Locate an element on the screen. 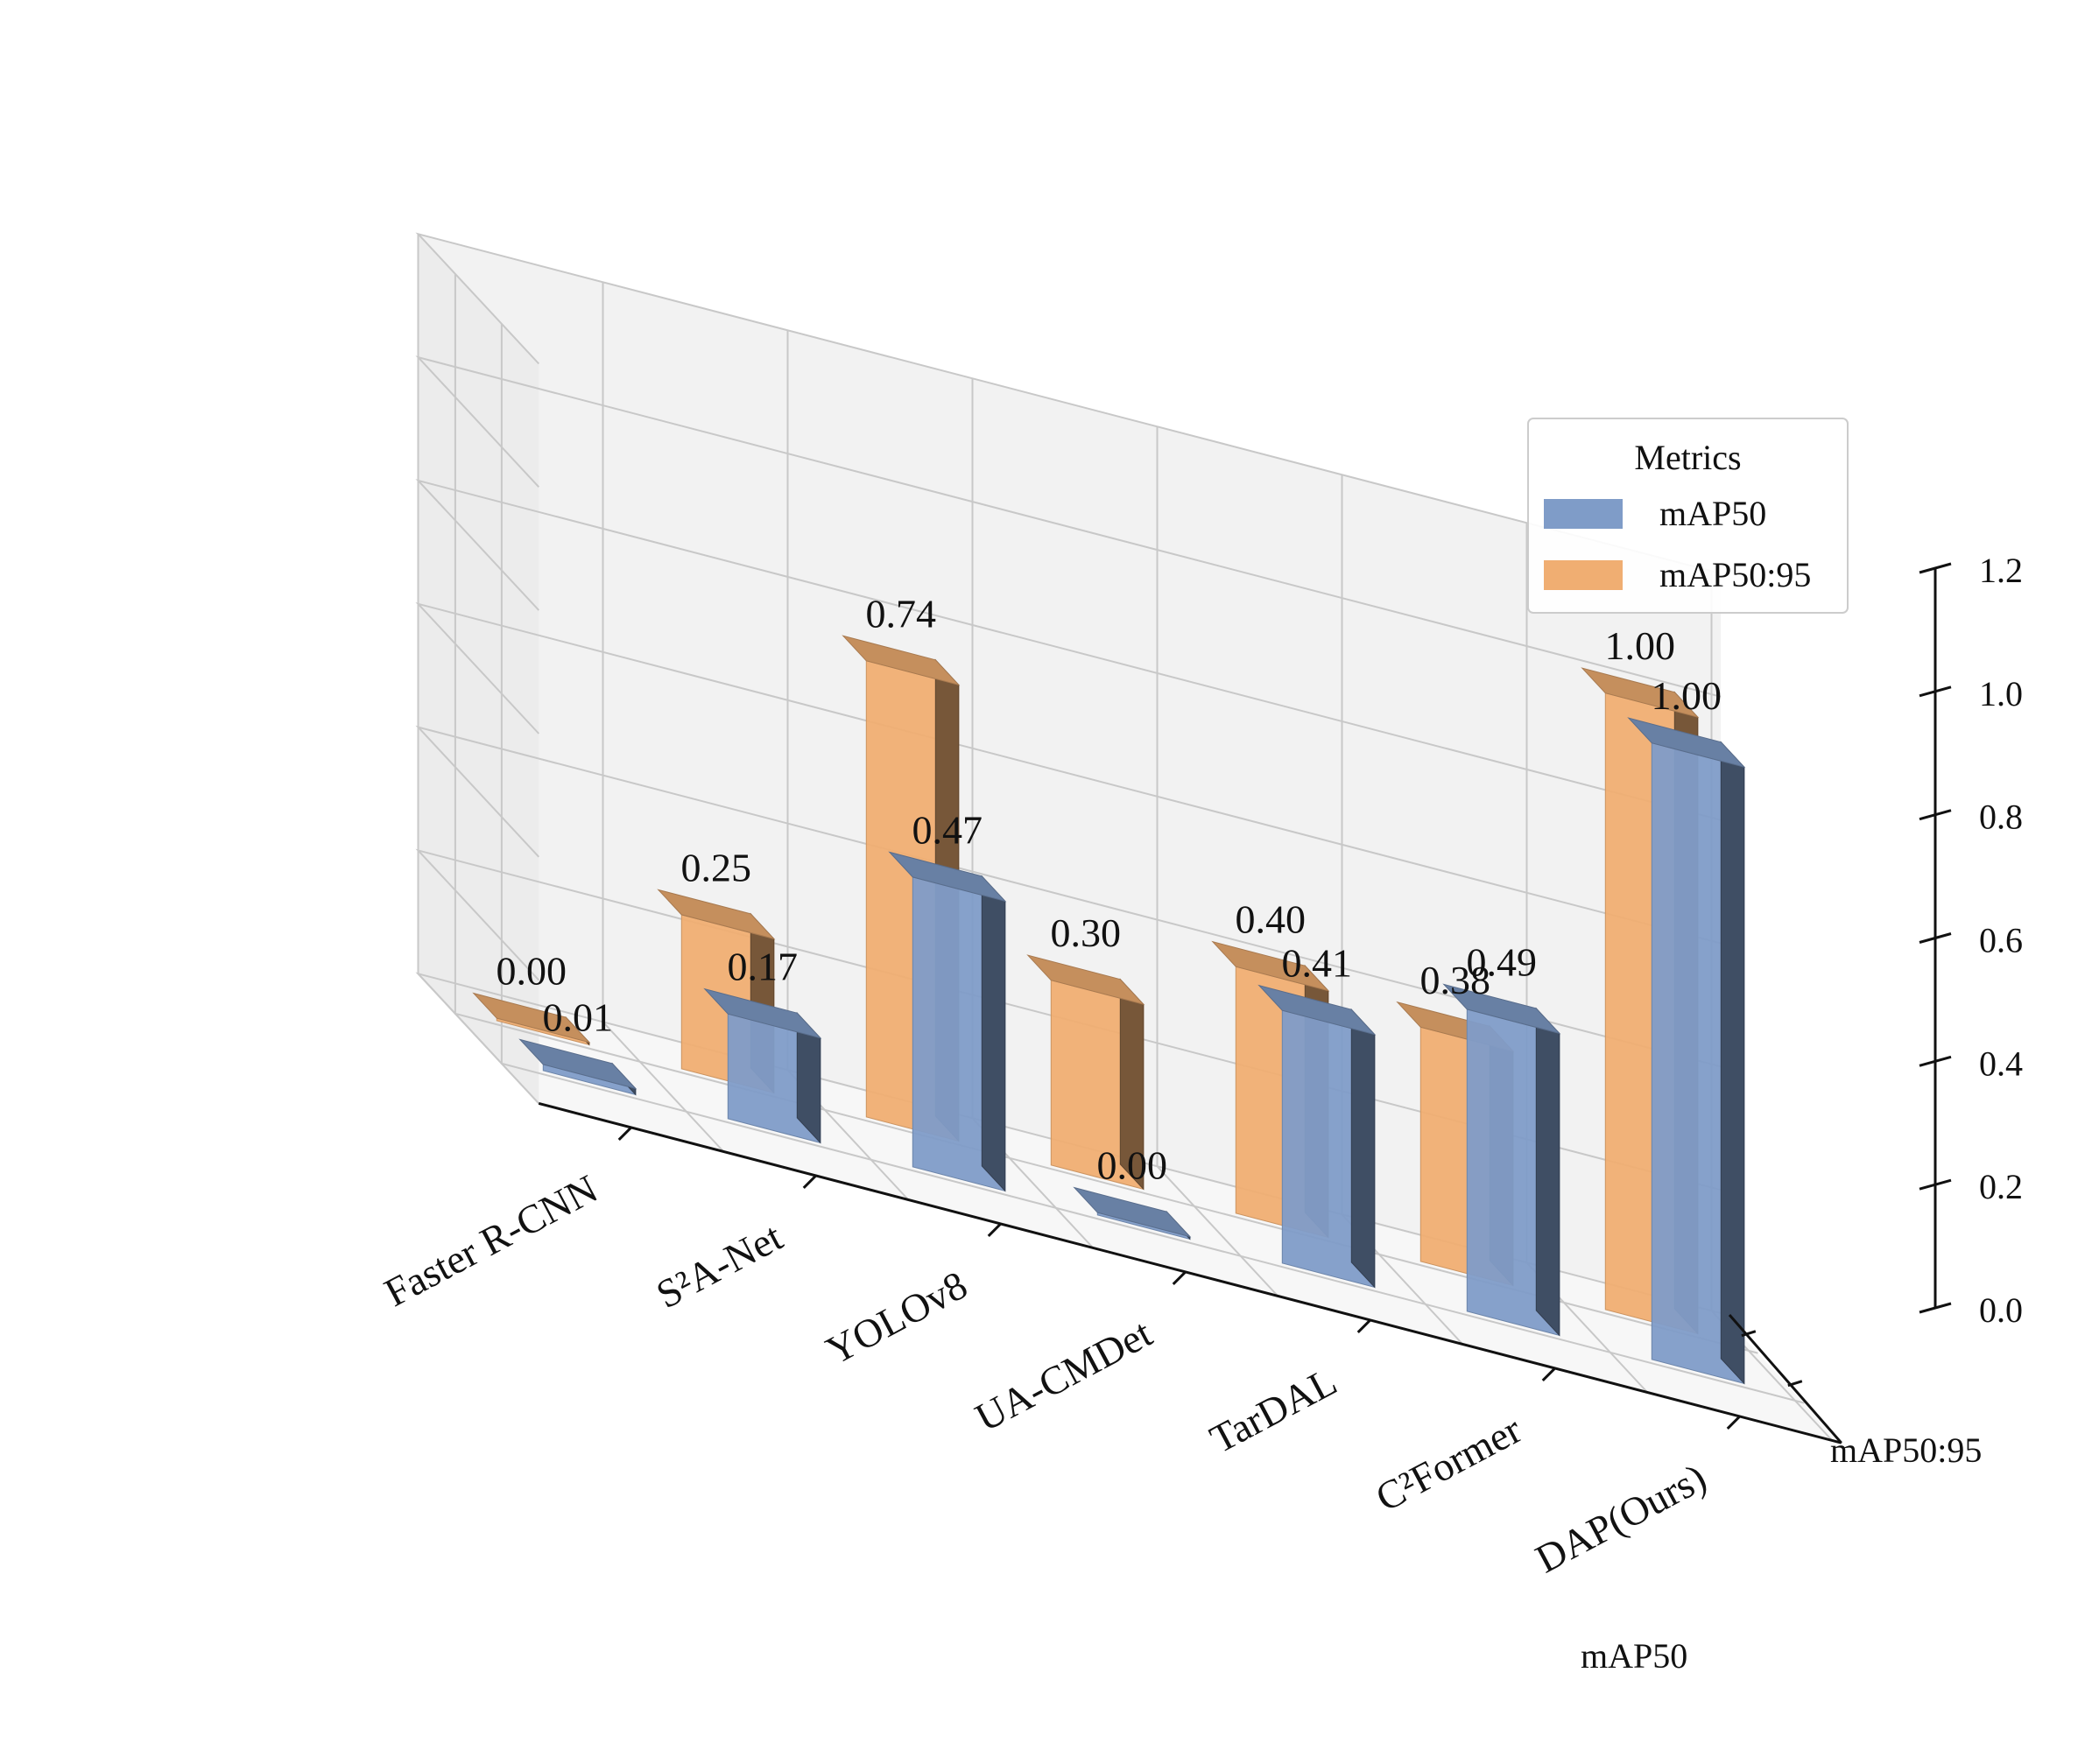  bar-map50-s-a-net is located at coordinates (762, 1066).